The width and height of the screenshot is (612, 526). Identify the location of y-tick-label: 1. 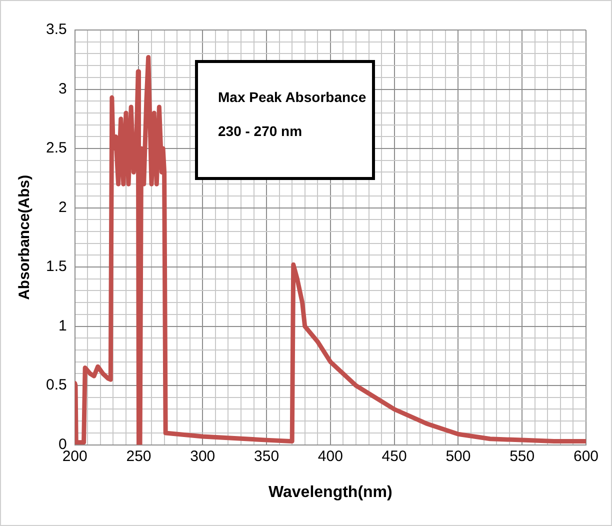
(62, 325).